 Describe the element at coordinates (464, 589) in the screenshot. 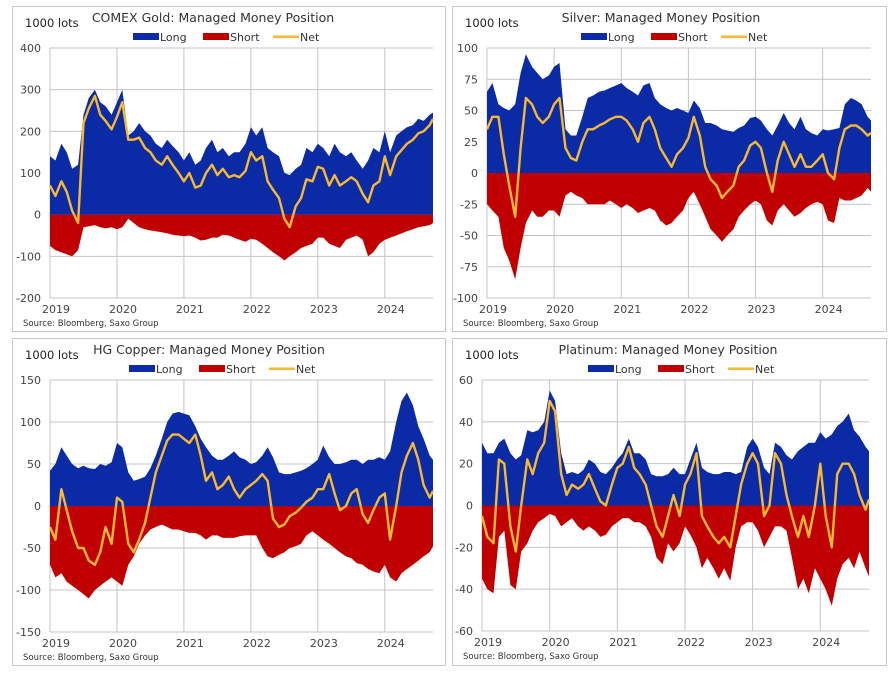

I see `y-tick-label: -40` at that location.